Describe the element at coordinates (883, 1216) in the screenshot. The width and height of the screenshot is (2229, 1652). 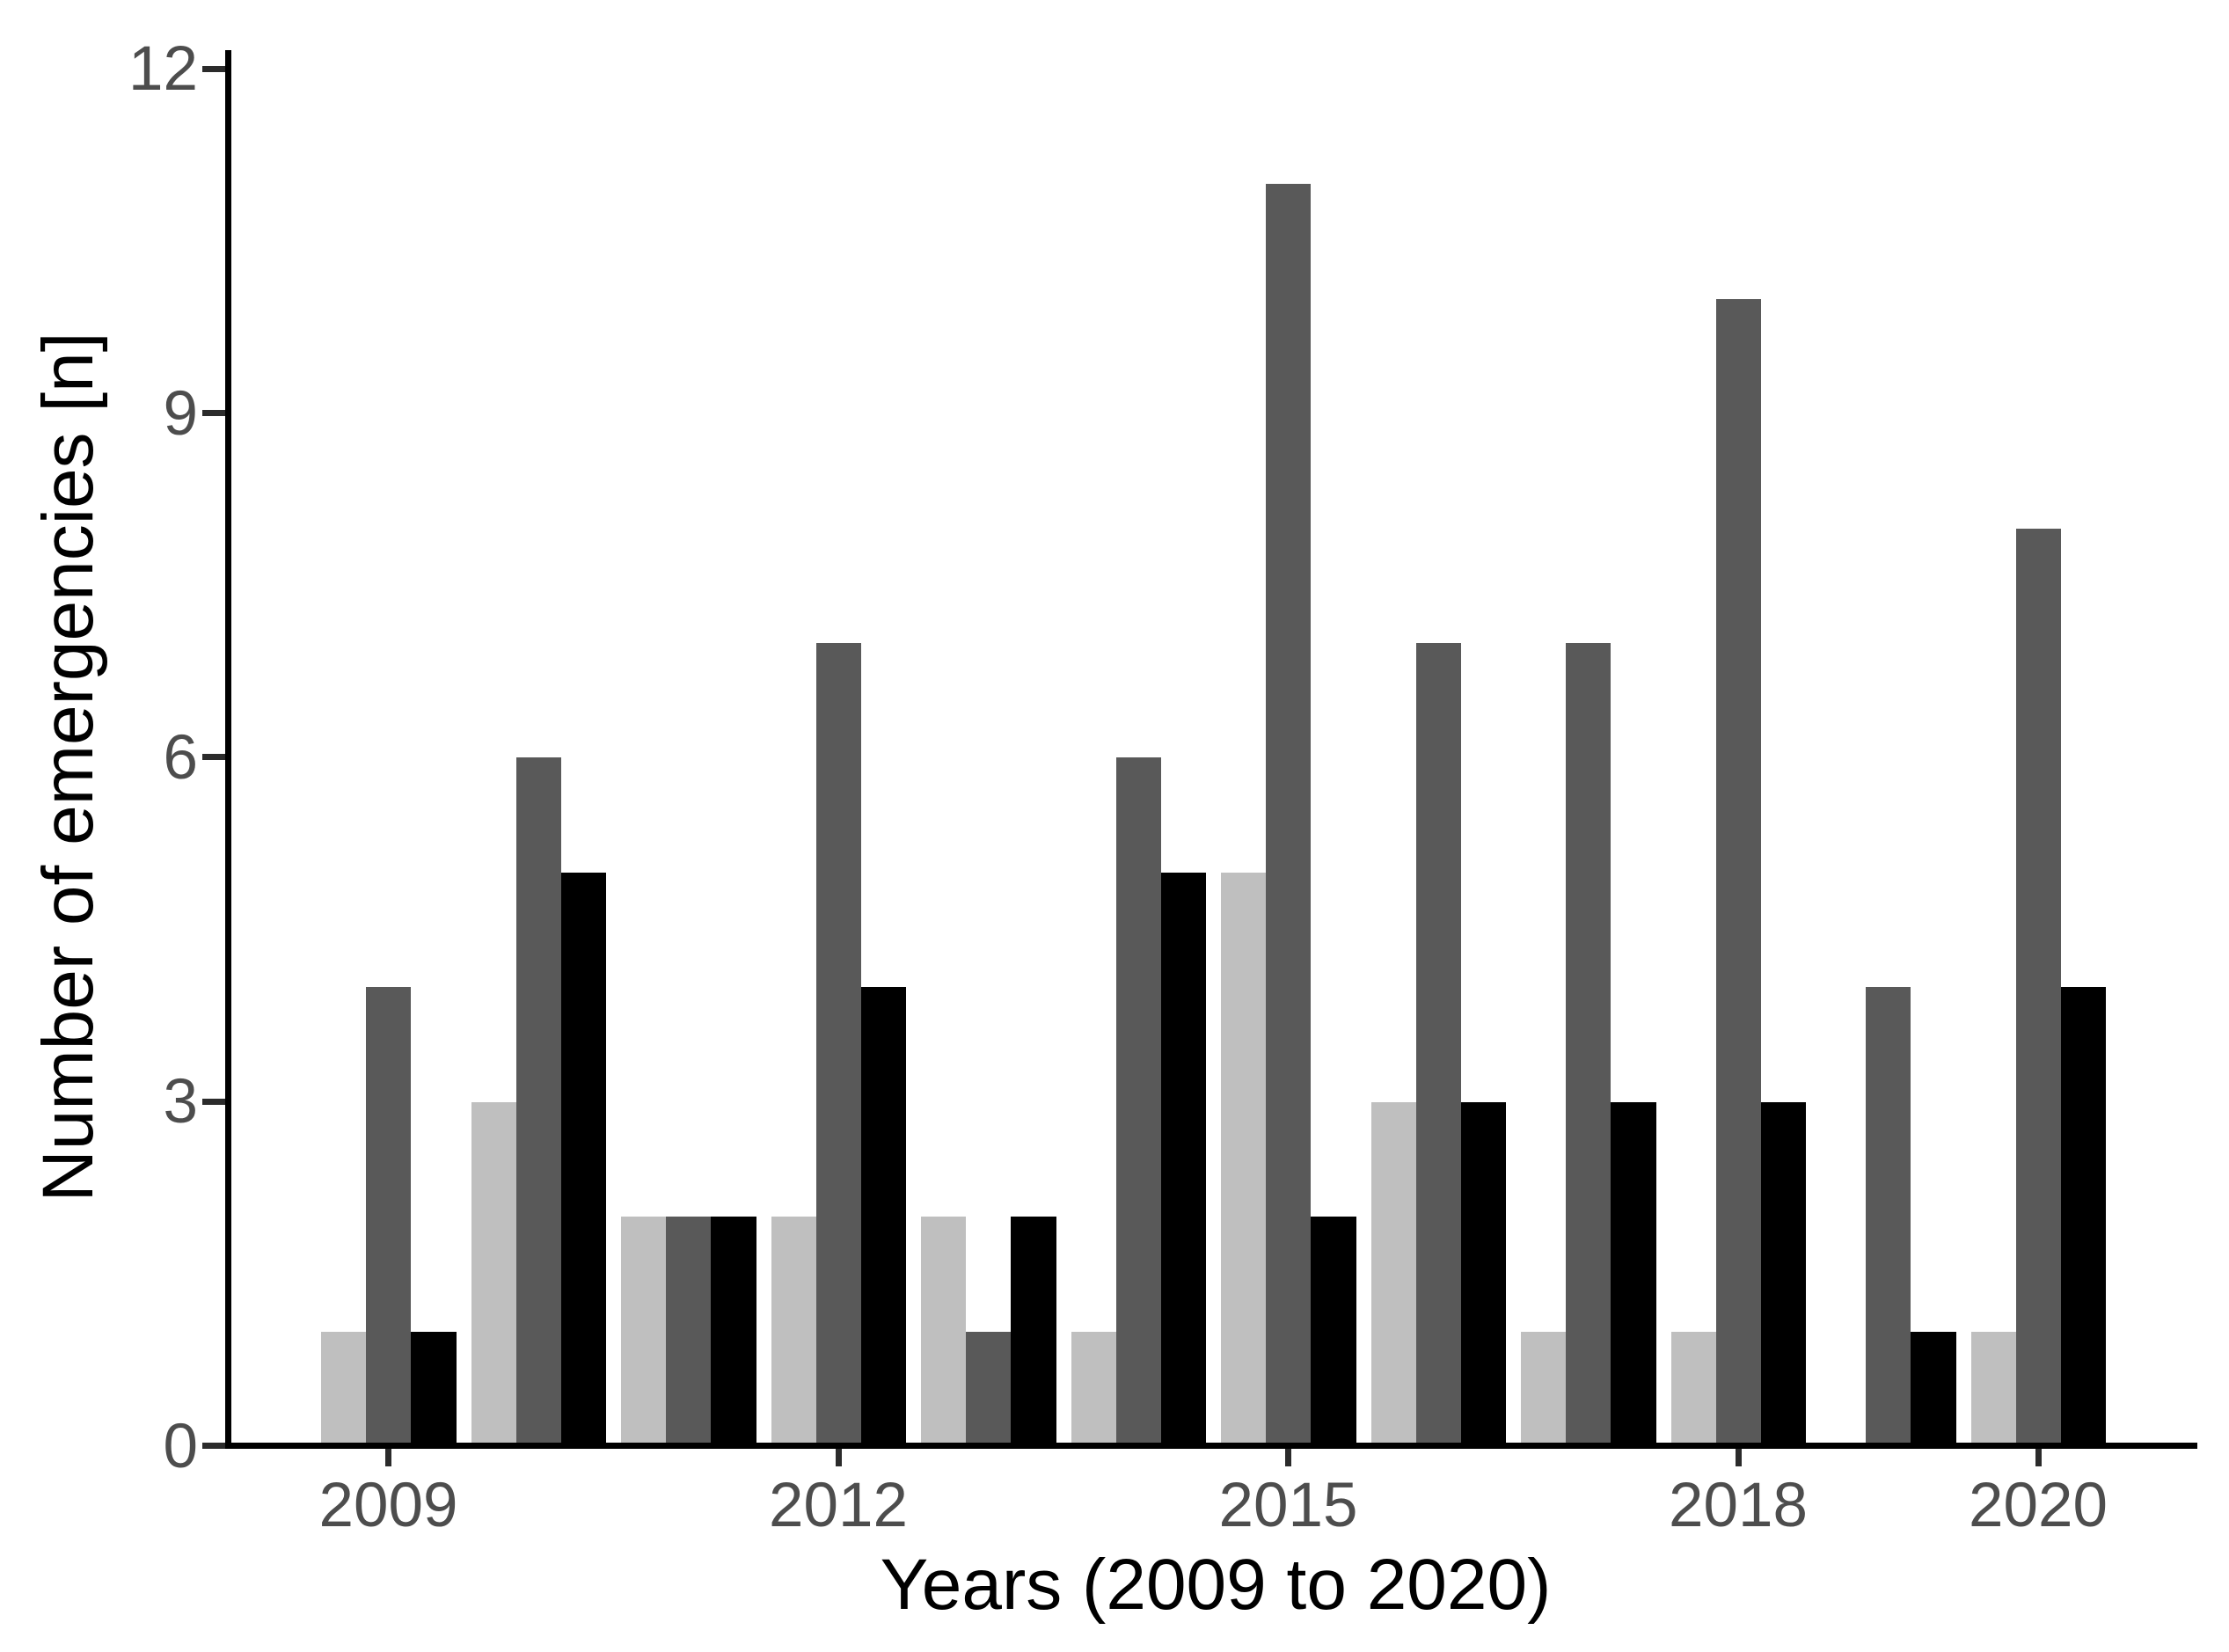
I see `bar-black-2012` at that location.